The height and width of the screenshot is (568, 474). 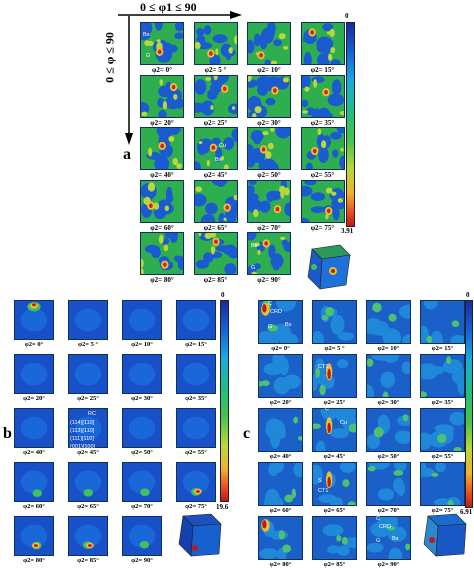 I want to click on texture-annotation: (001)[100], so click(x=83, y=447).